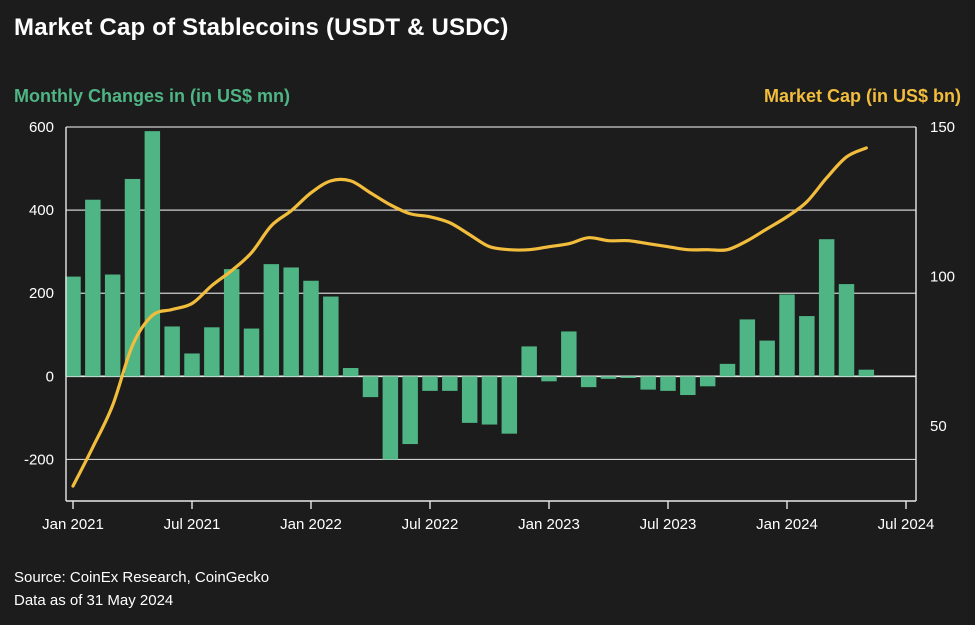  Describe the element at coordinates (261, 27) in the screenshot. I see `chart-title: Market Cap of Stablecoins (USDT & USDC)` at that location.